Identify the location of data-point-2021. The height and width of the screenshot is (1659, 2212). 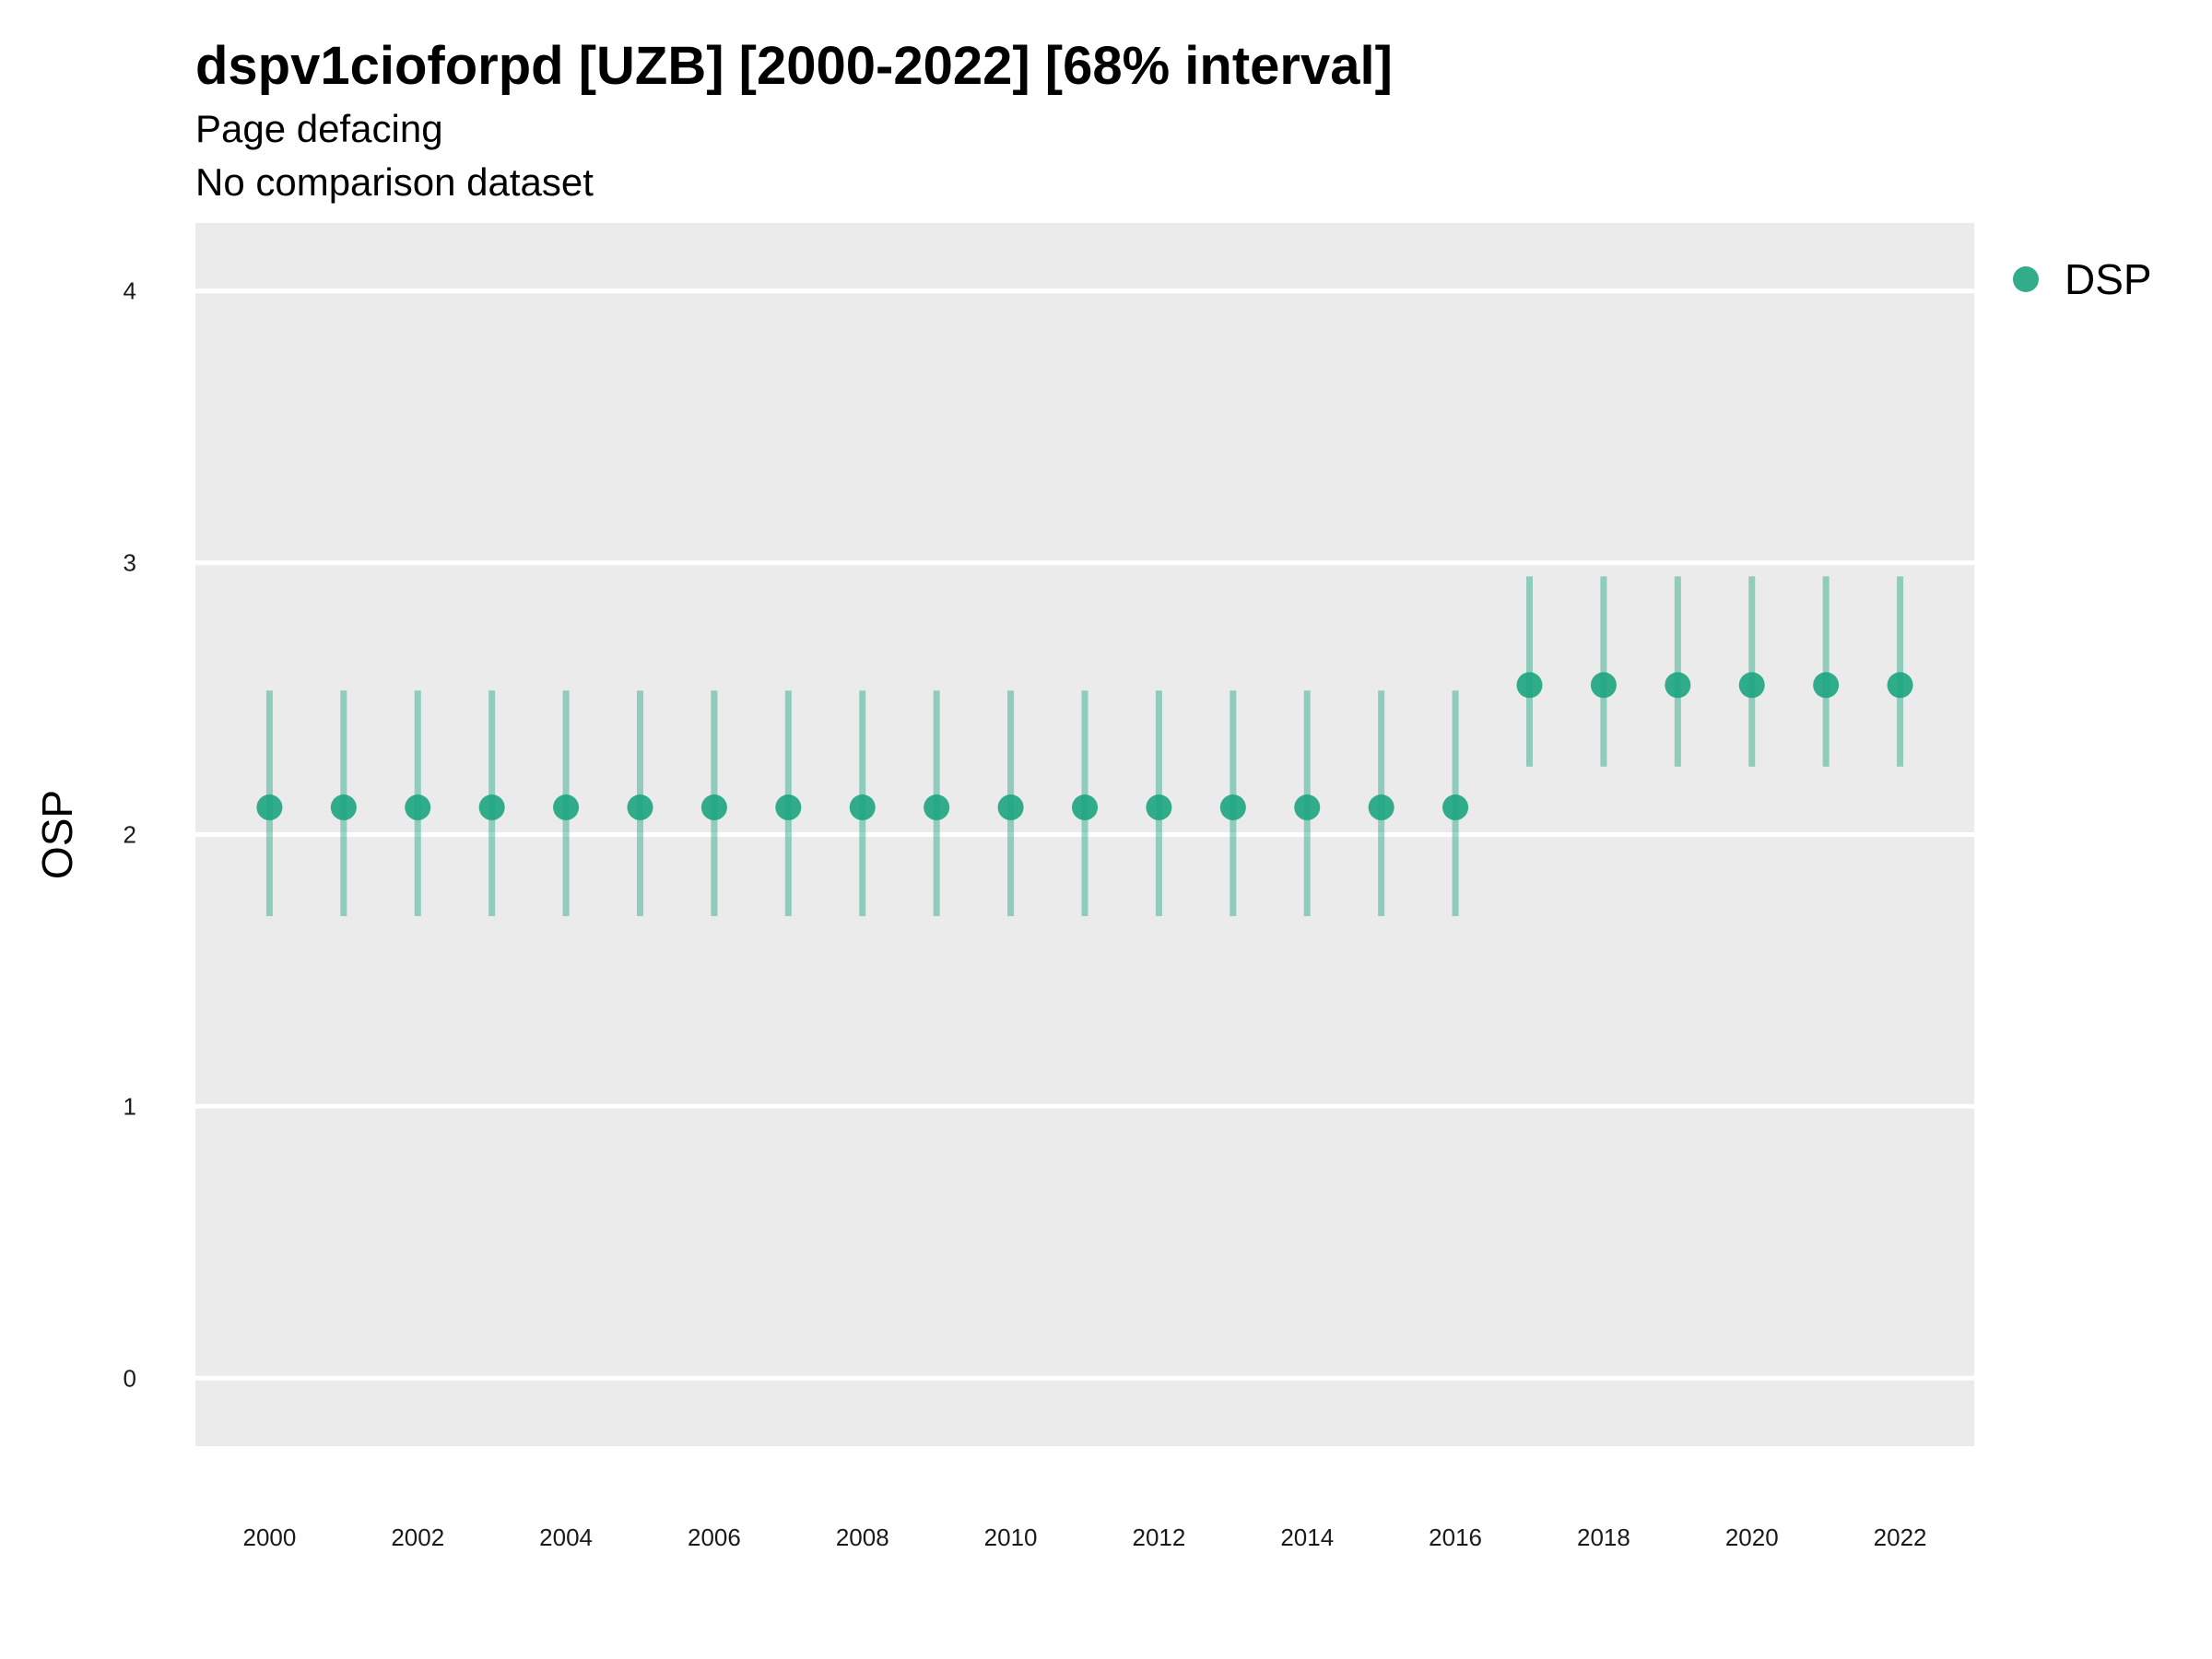
(1826, 685).